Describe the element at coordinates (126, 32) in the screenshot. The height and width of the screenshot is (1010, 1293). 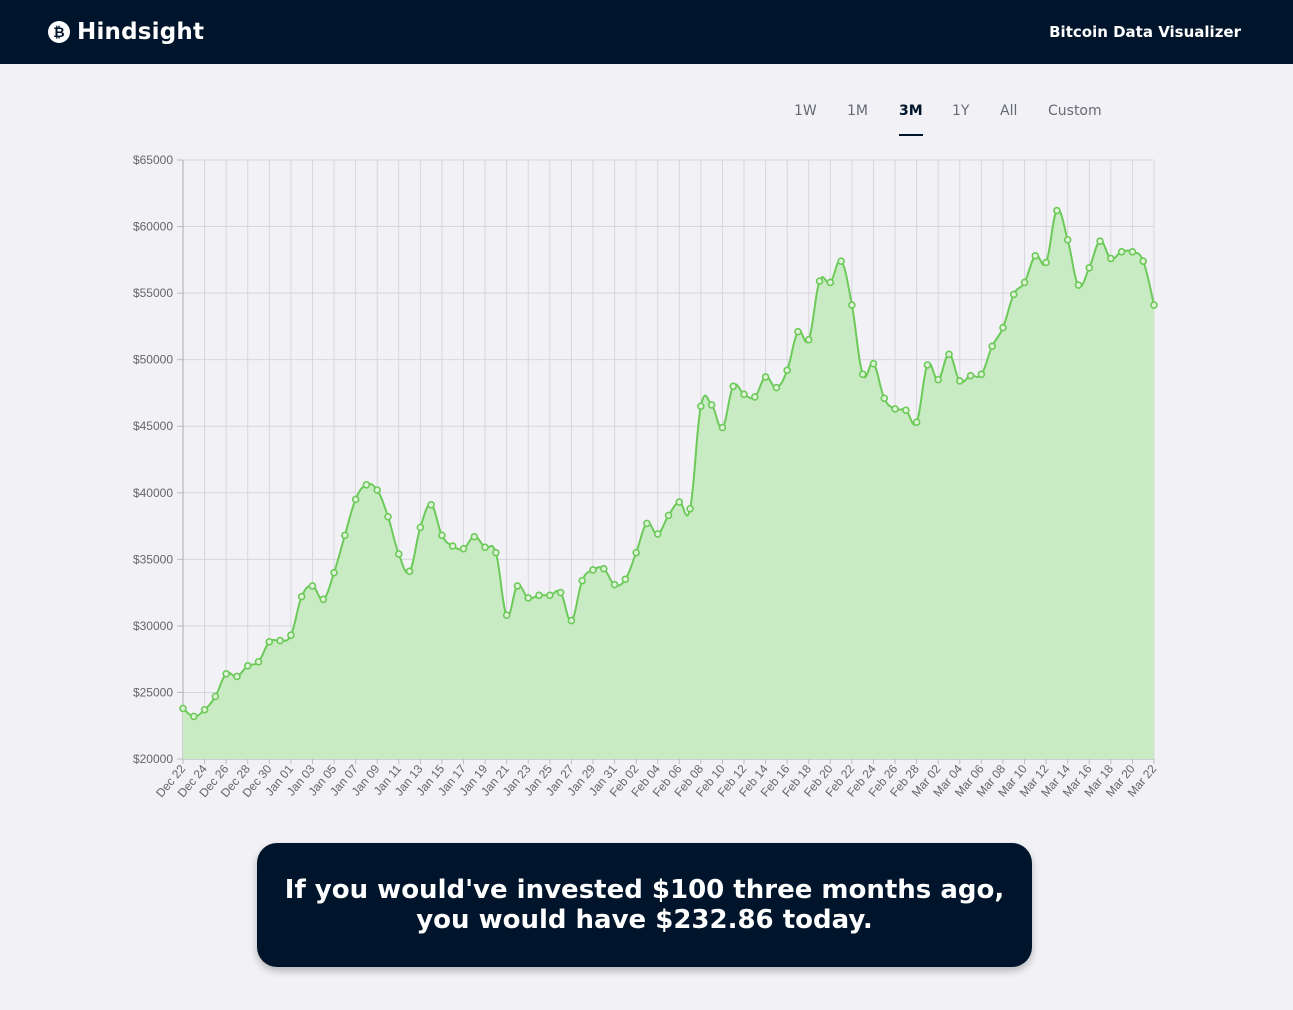
I see `brand: ₿ Hindsight` at that location.